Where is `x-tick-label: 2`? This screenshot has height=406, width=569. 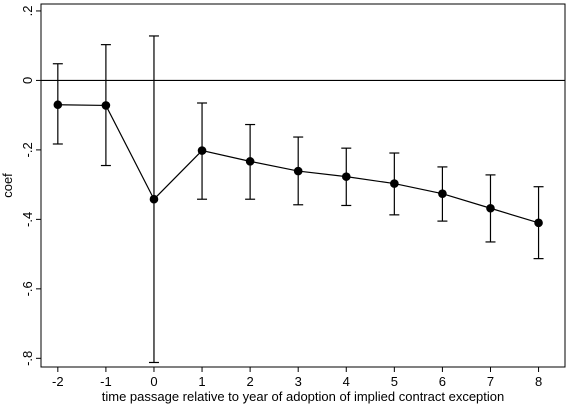 x-tick-label: 2 is located at coordinates (250, 381).